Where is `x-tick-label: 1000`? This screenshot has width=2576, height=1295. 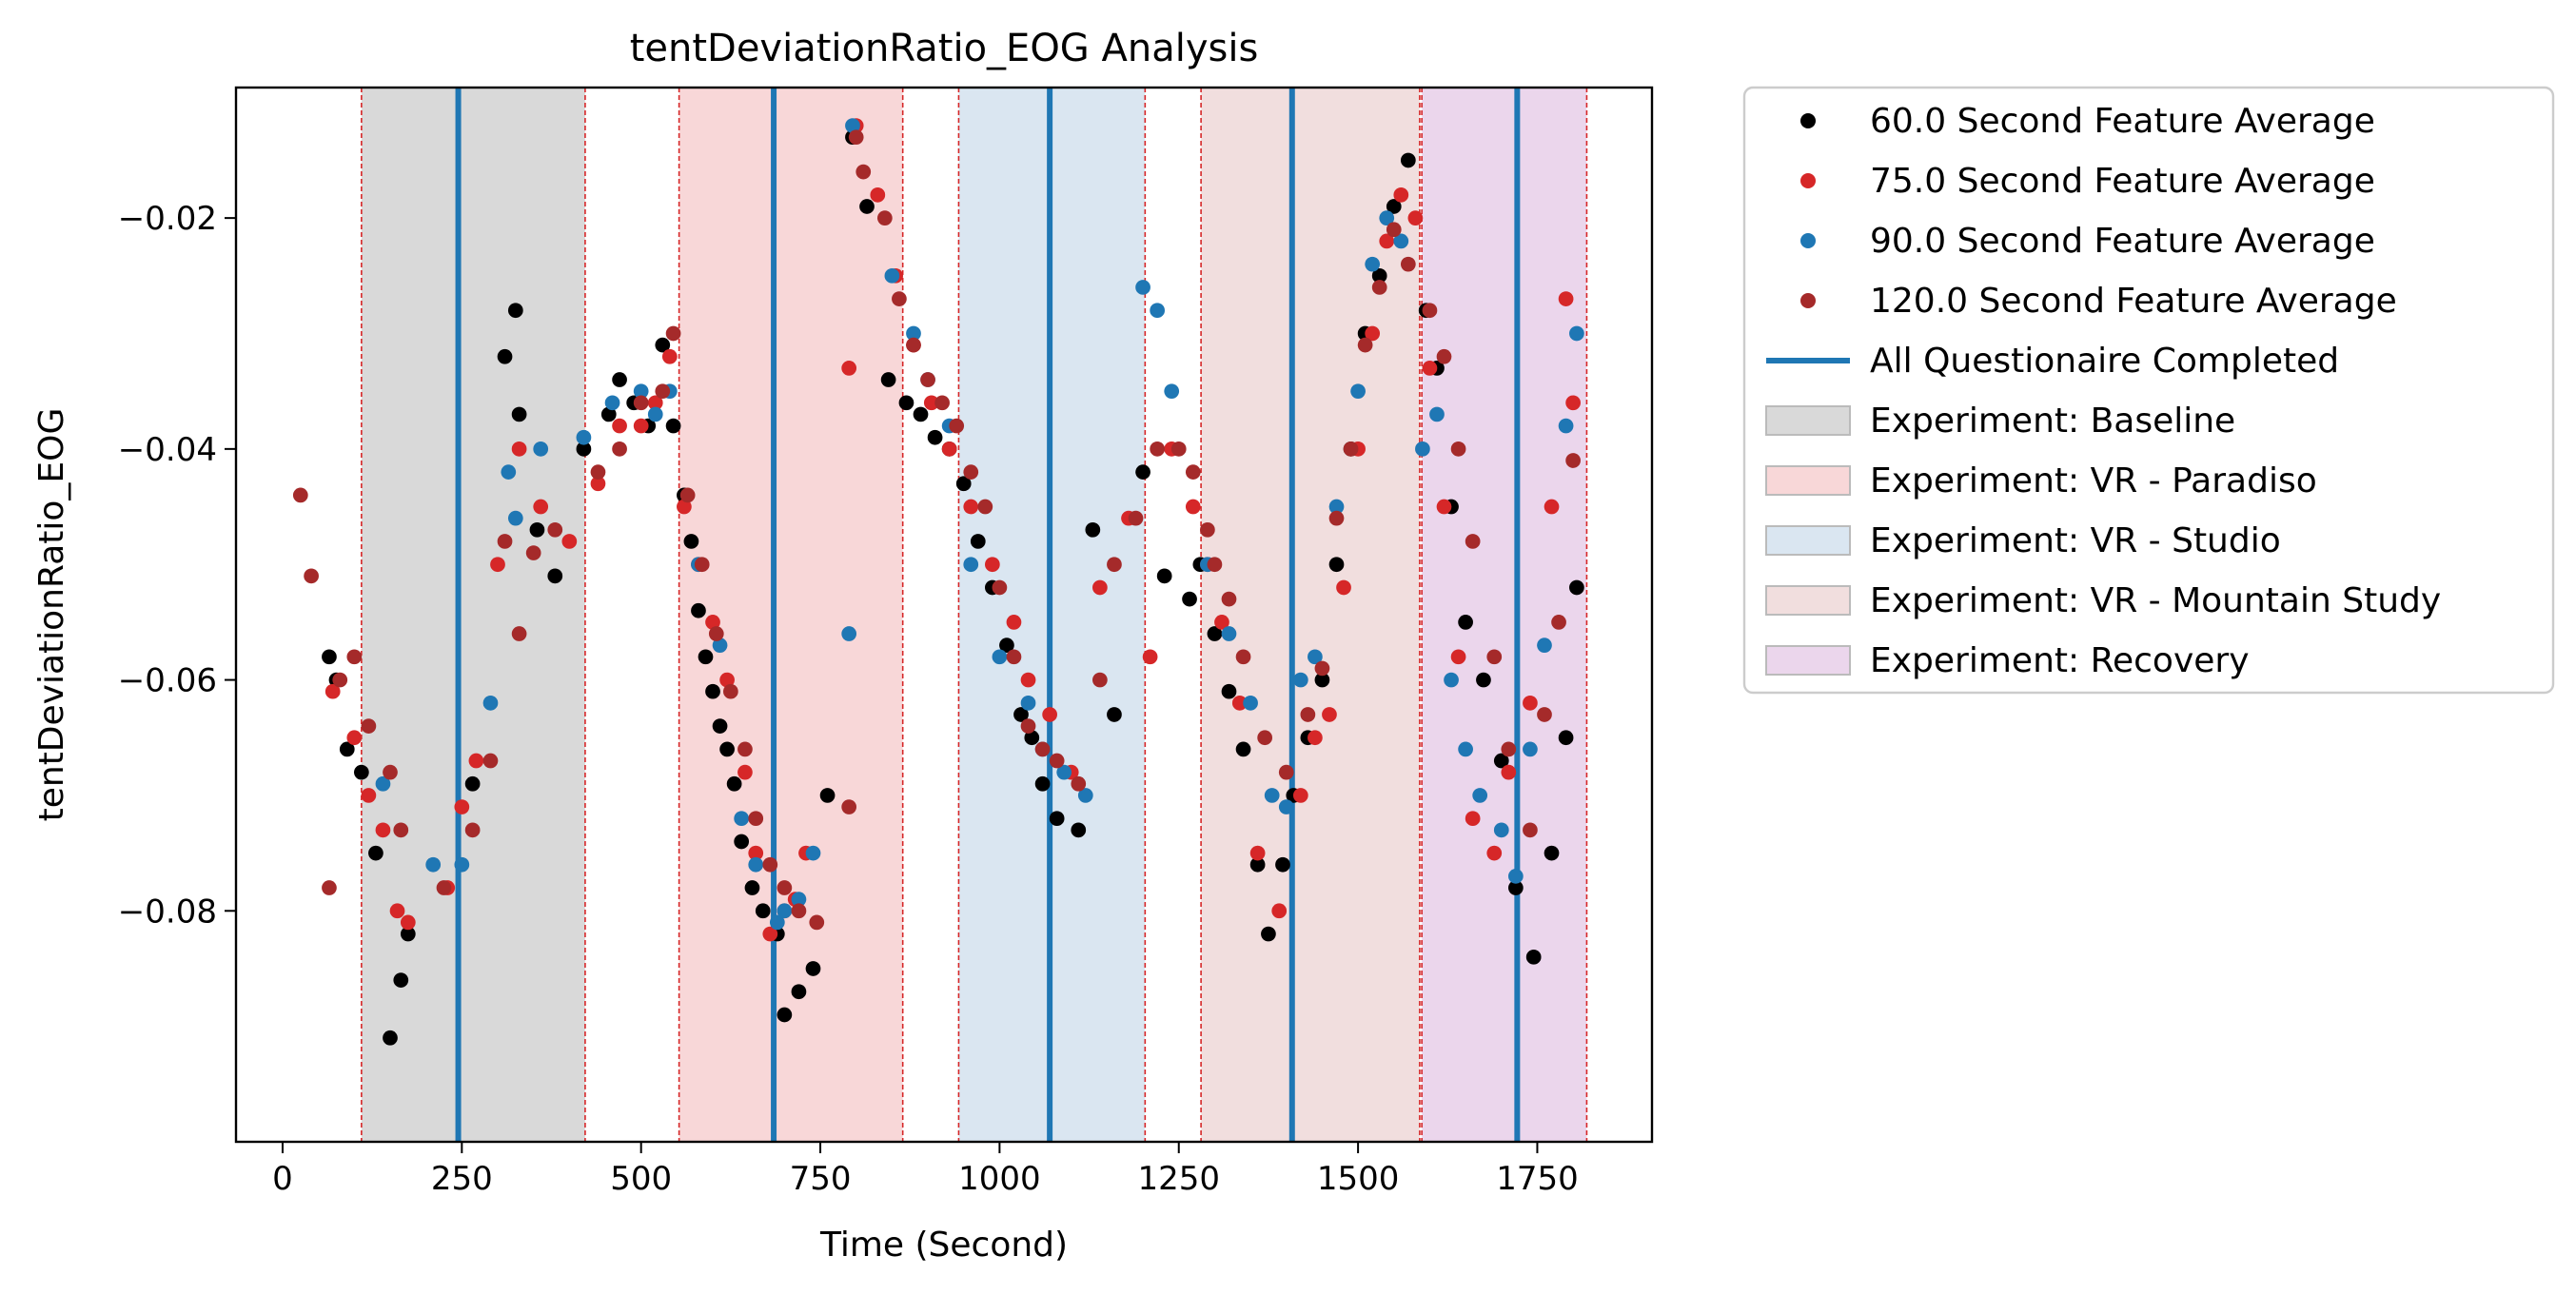 x-tick-label: 1000 is located at coordinates (999, 1179).